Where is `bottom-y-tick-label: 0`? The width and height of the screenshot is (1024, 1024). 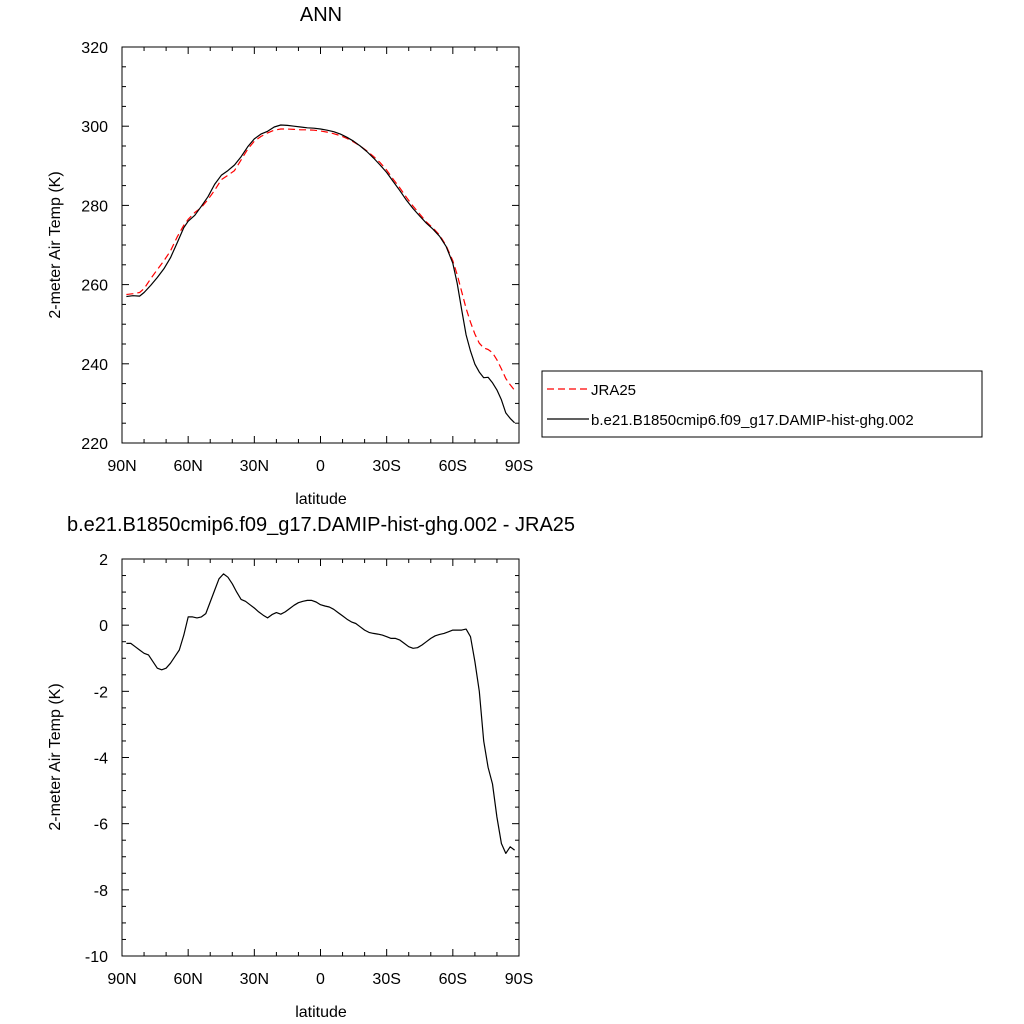
bottom-y-tick-label: 0 is located at coordinates (103, 626).